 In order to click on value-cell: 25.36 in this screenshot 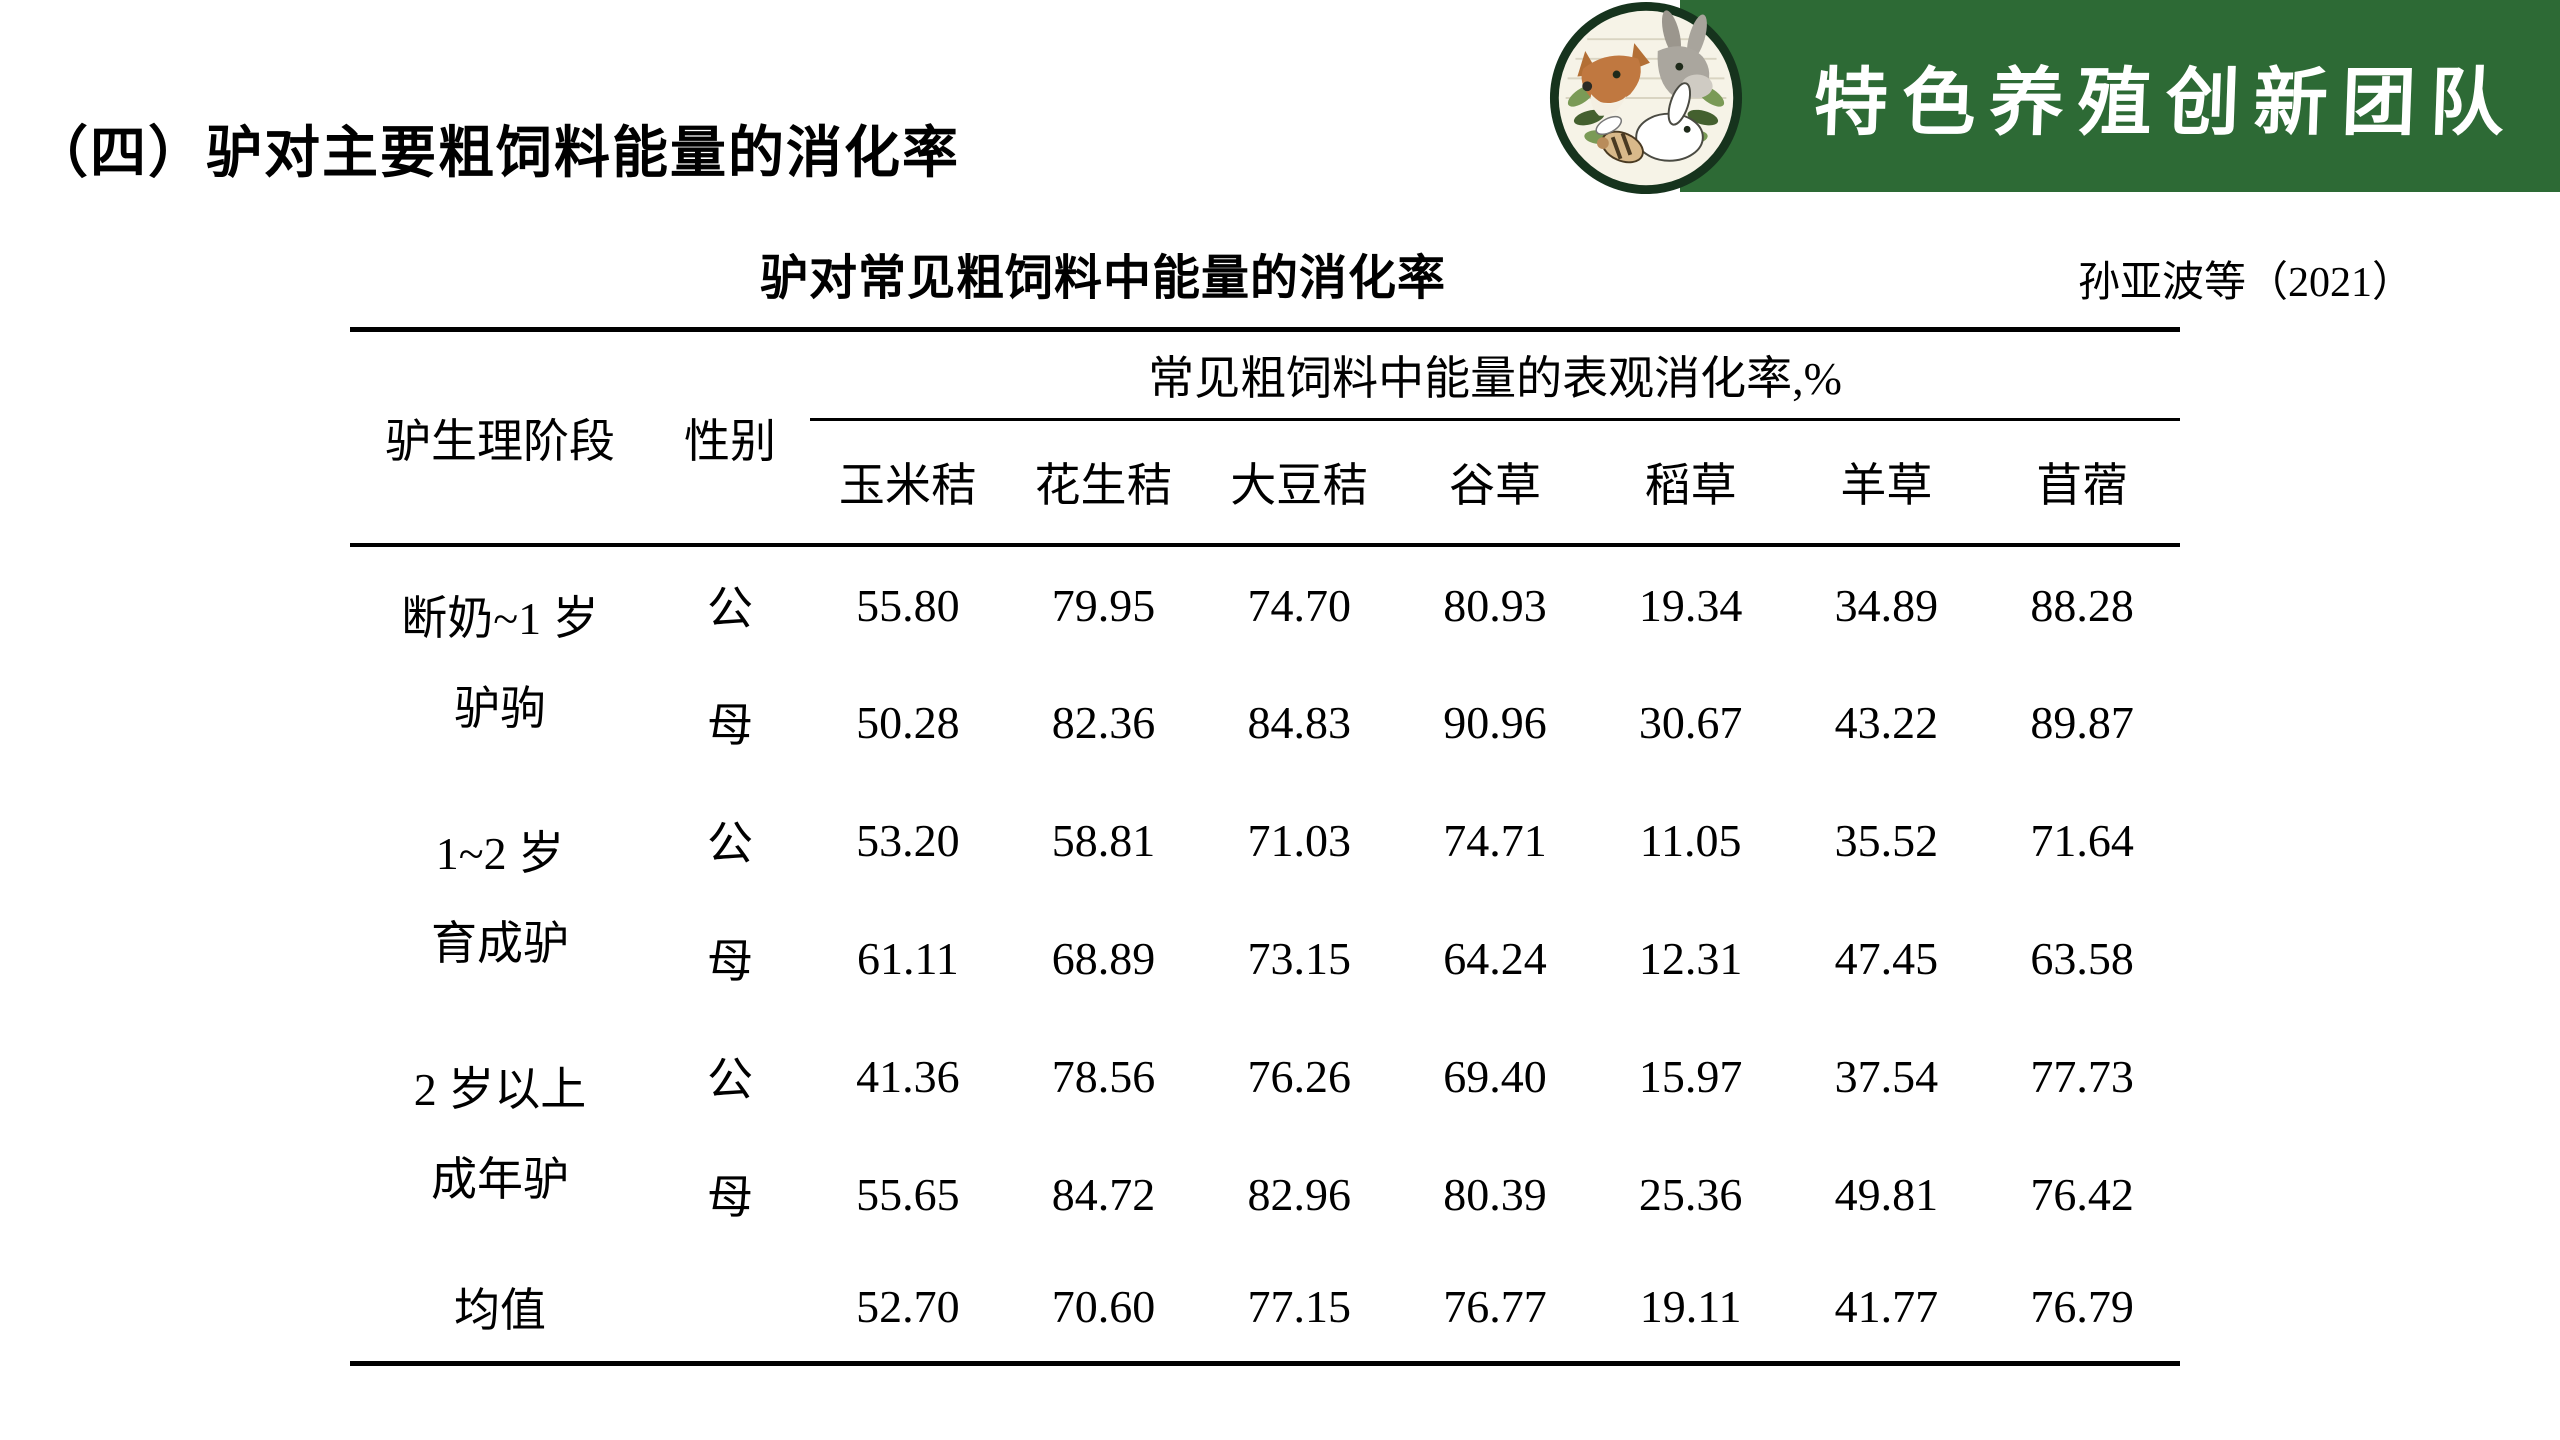, I will do `click(1690, 1194)`.